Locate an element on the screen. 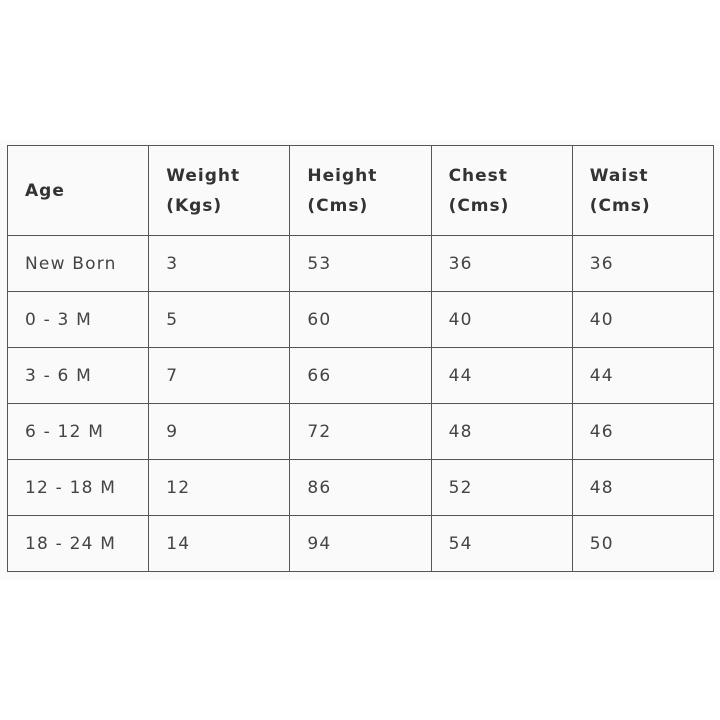  cell-weight: 7 is located at coordinates (219, 375).